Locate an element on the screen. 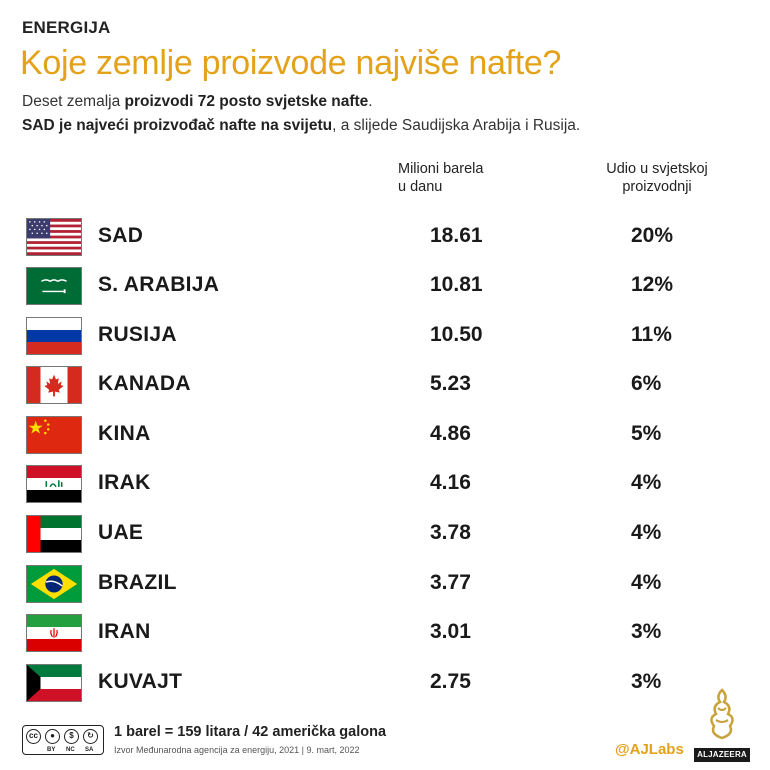 Image resolution: width=770 pixels, height=770 pixels. country-name: UAE is located at coordinates (121, 532).